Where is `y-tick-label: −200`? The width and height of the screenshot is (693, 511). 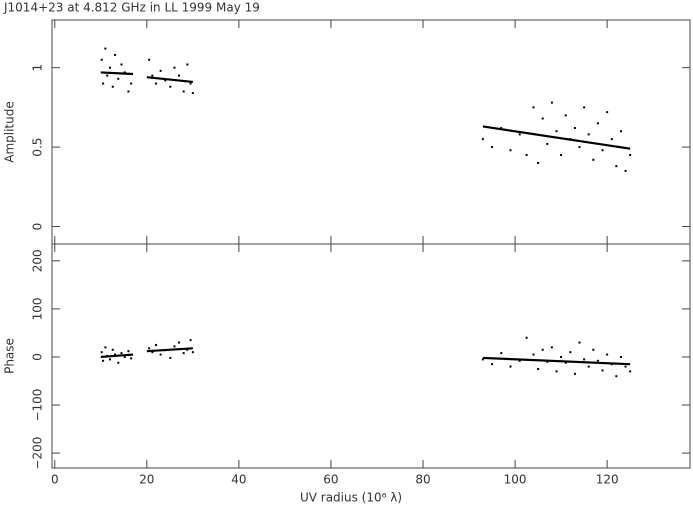
y-tick-label: −200 is located at coordinates (38, 453).